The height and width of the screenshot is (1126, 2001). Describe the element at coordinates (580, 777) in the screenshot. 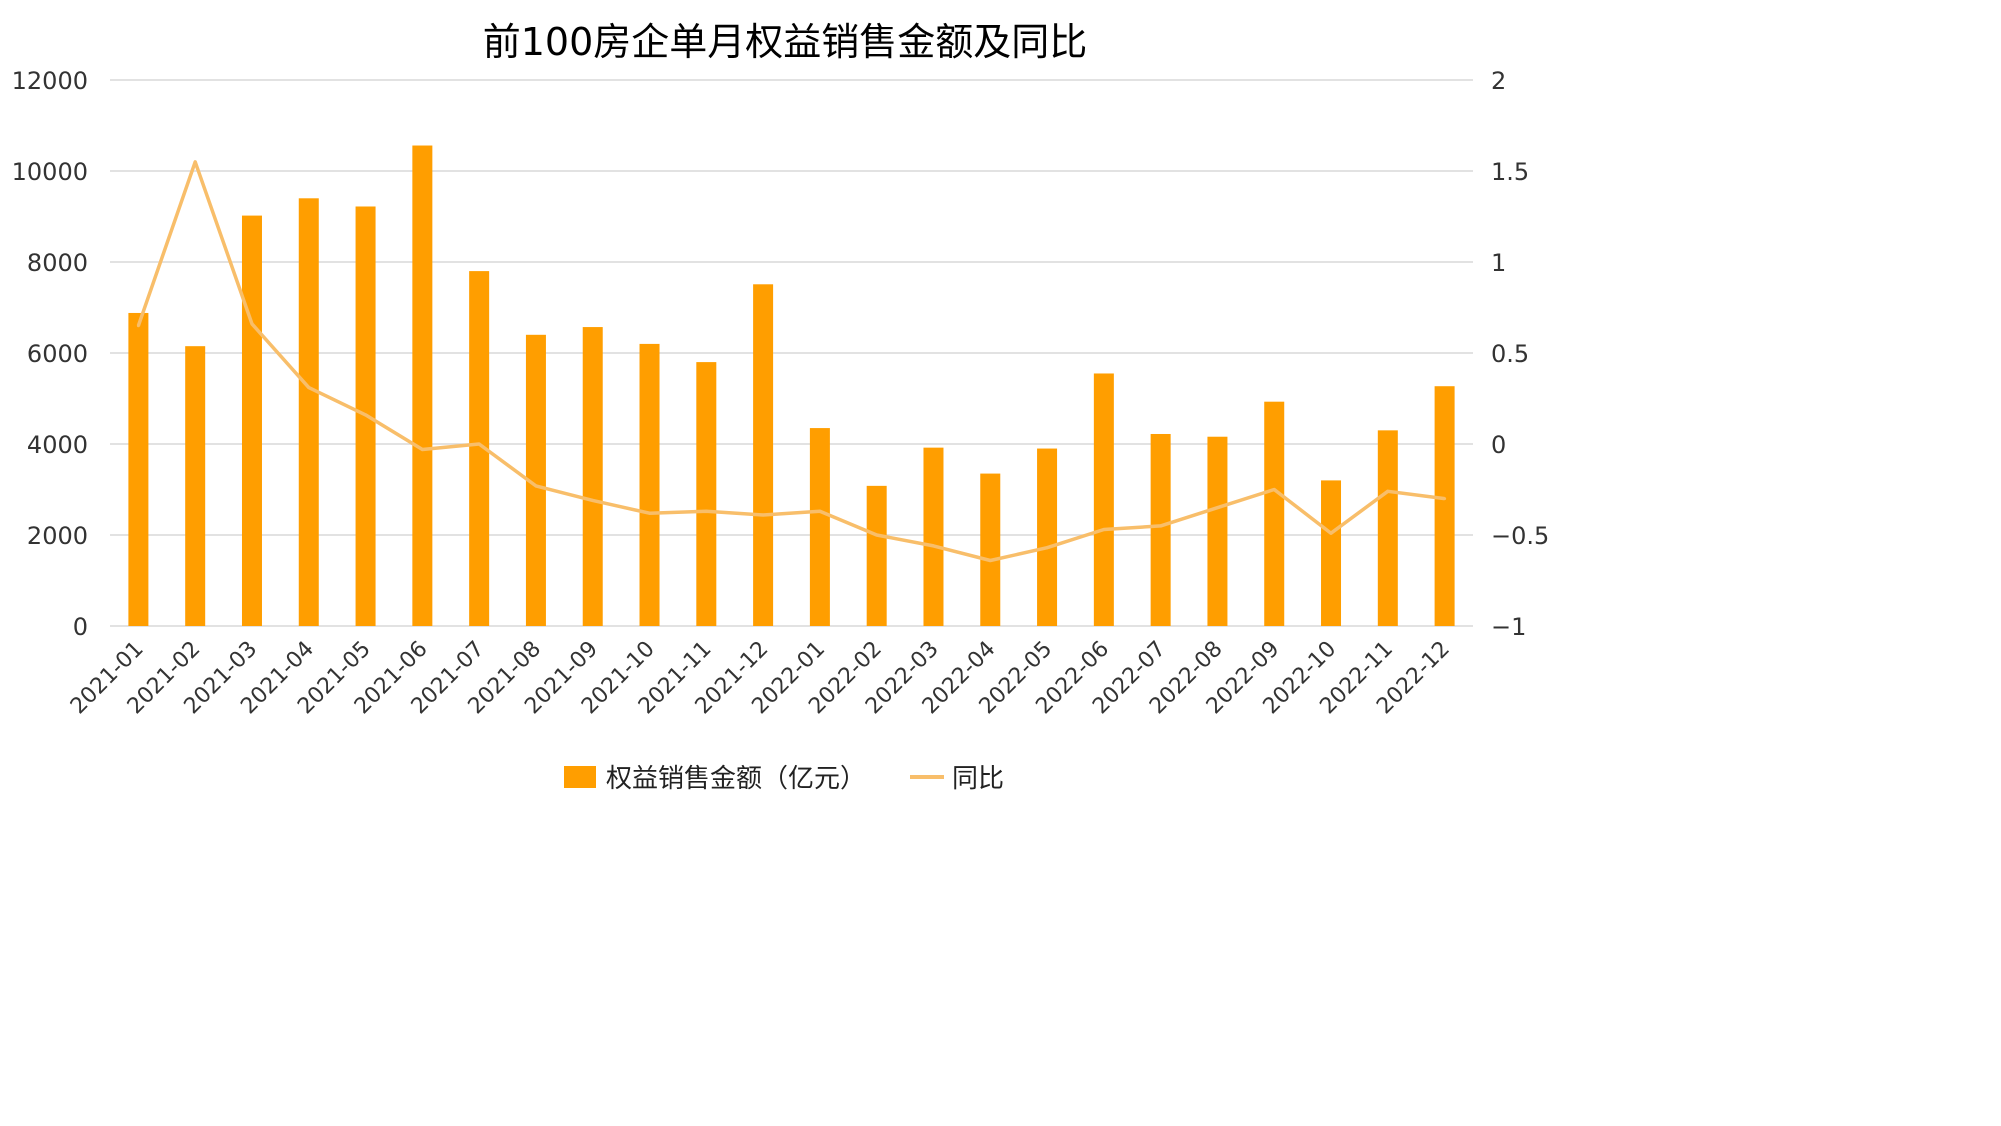

I see `legend-swatch-bar` at that location.